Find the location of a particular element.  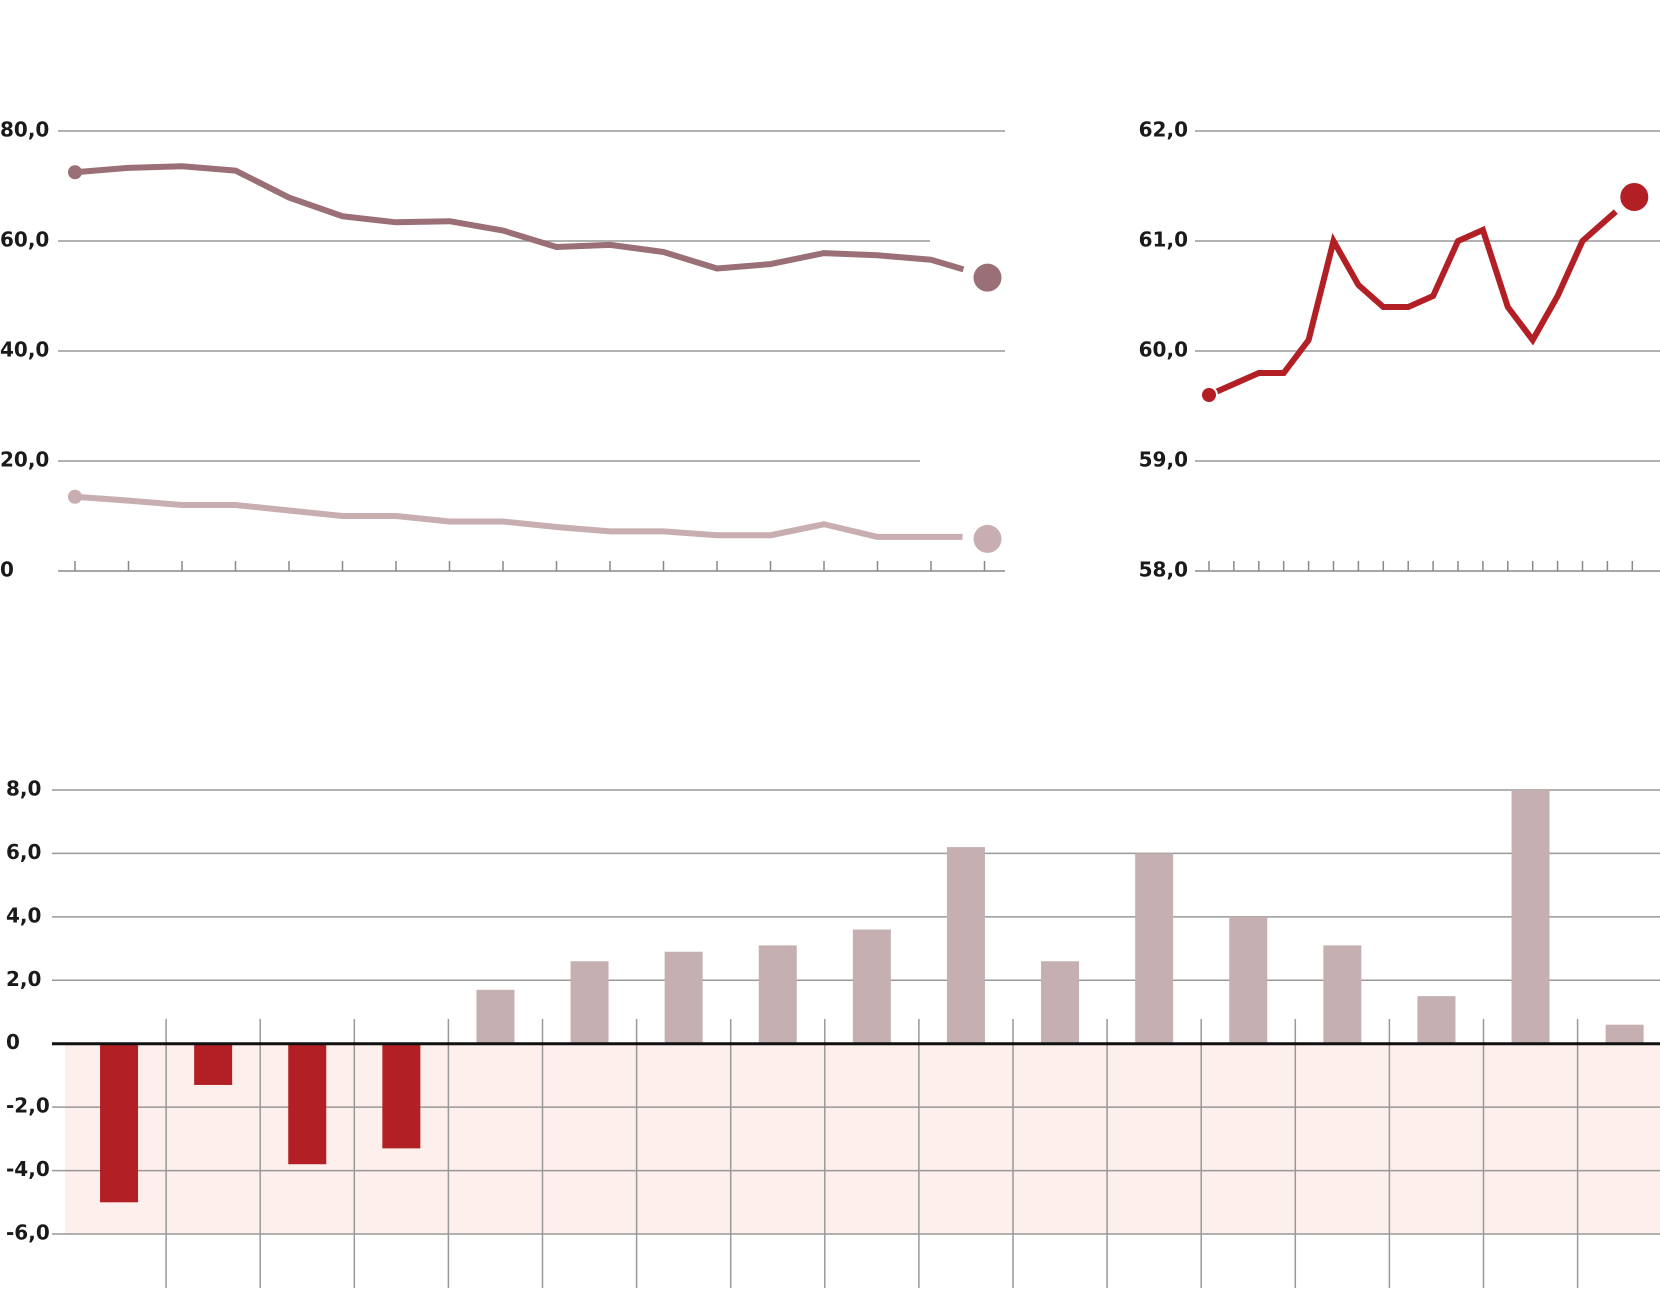

negative-region is located at coordinates (862, 1138).